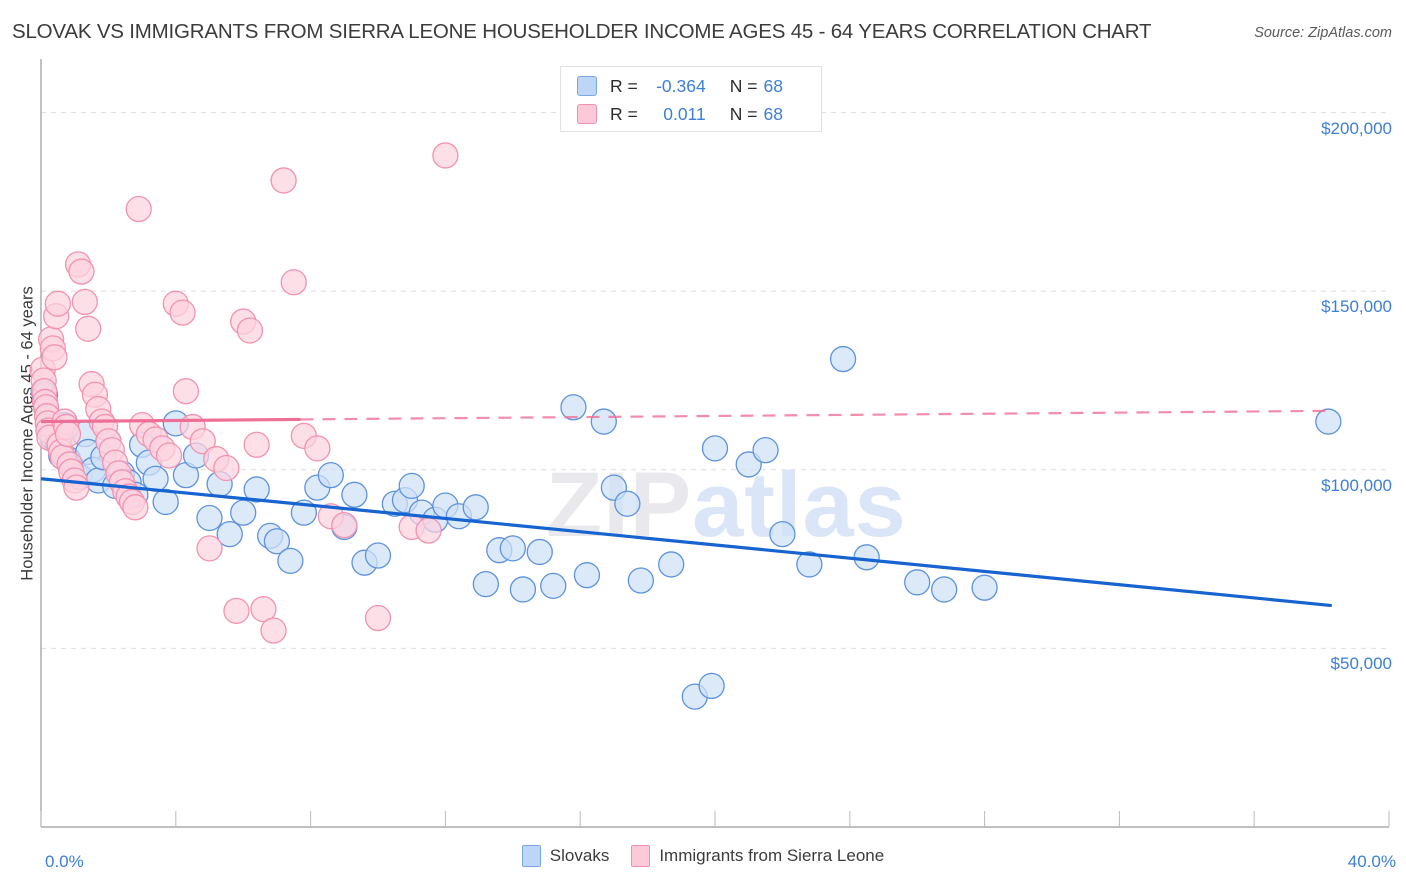 The width and height of the screenshot is (1406, 892). I want to click on legend-item-slovaks: Slovaks, so click(565, 856).